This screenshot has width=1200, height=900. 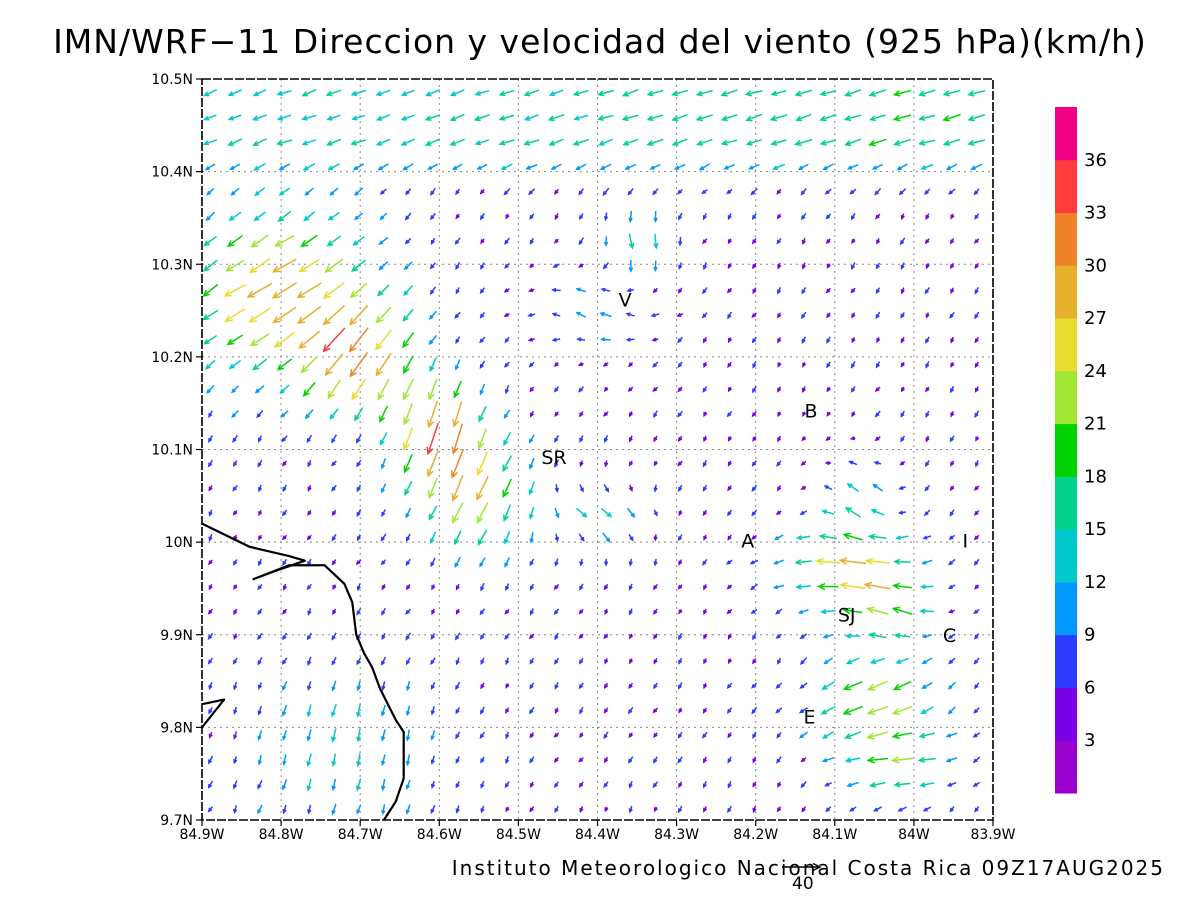 I want to click on x-tick-label: 84.7W, so click(x=360, y=835).